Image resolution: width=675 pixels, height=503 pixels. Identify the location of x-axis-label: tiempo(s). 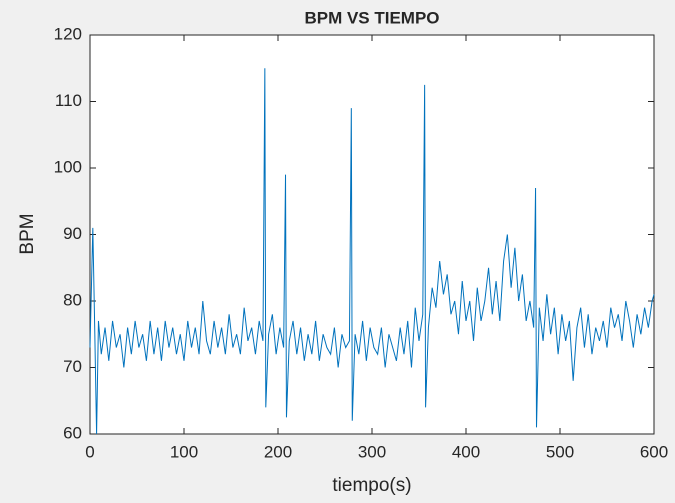
(371, 485).